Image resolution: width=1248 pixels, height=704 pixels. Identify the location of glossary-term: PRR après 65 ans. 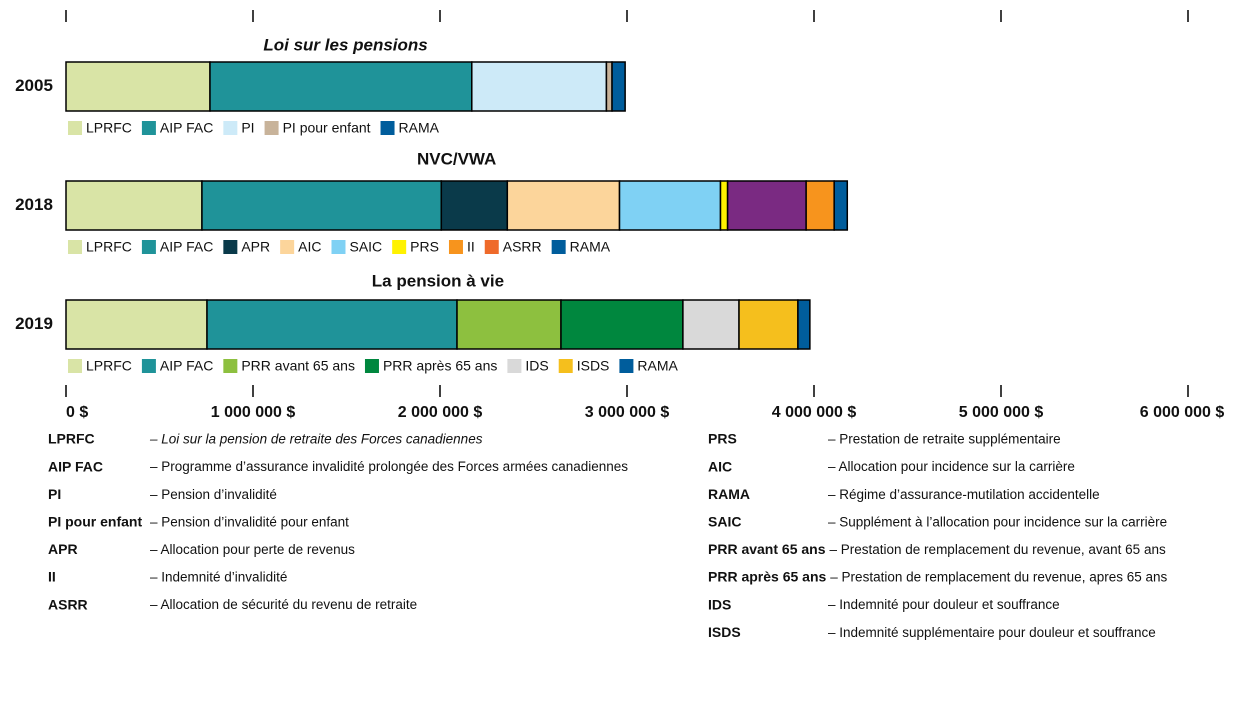
(767, 577).